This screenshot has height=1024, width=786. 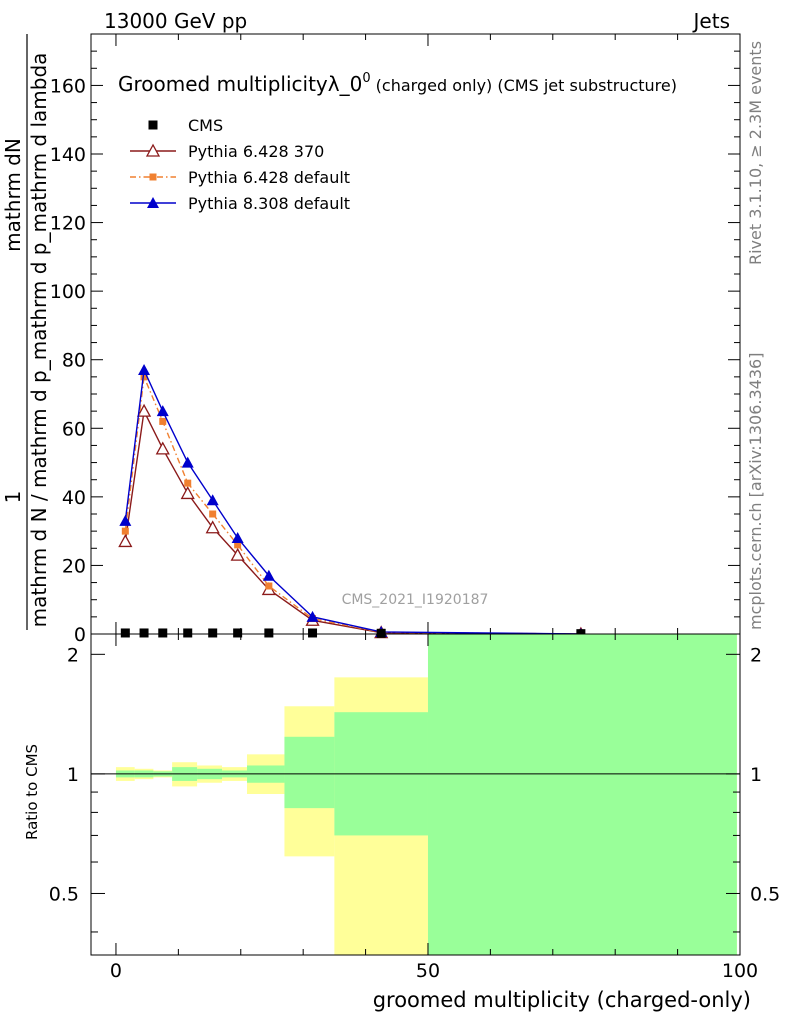 What do you see at coordinates (68, 224) in the screenshot?
I see `y-tick-label: 120` at bounding box center [68, 224].